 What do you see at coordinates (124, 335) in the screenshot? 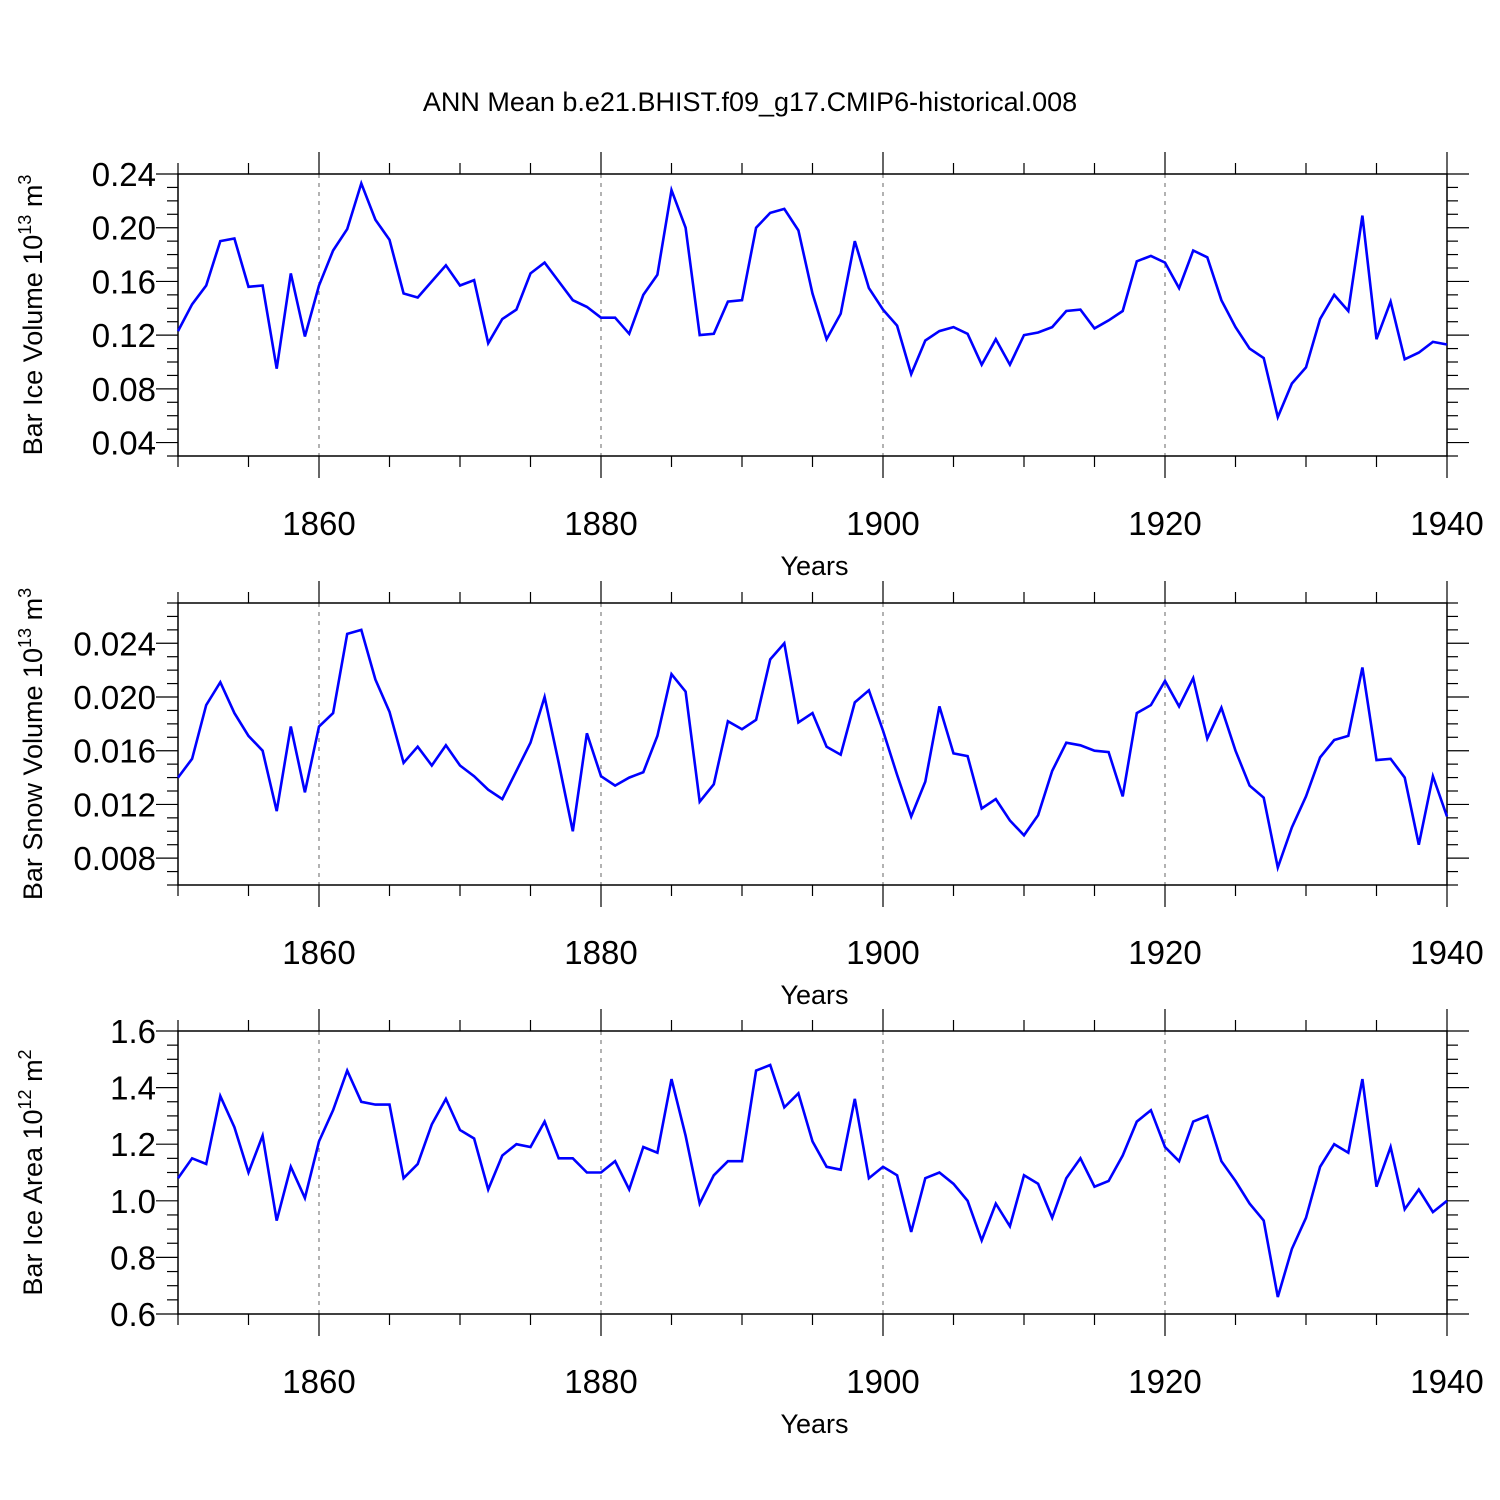
I see `y-tick-label: 0.12` at bounding box center [124, 335].